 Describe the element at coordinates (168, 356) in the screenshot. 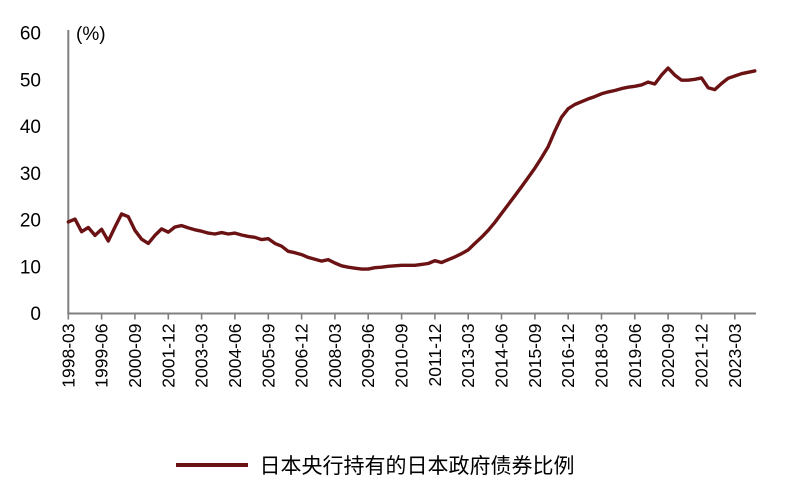

I see `x-tick-label: 2001-12` at that location.